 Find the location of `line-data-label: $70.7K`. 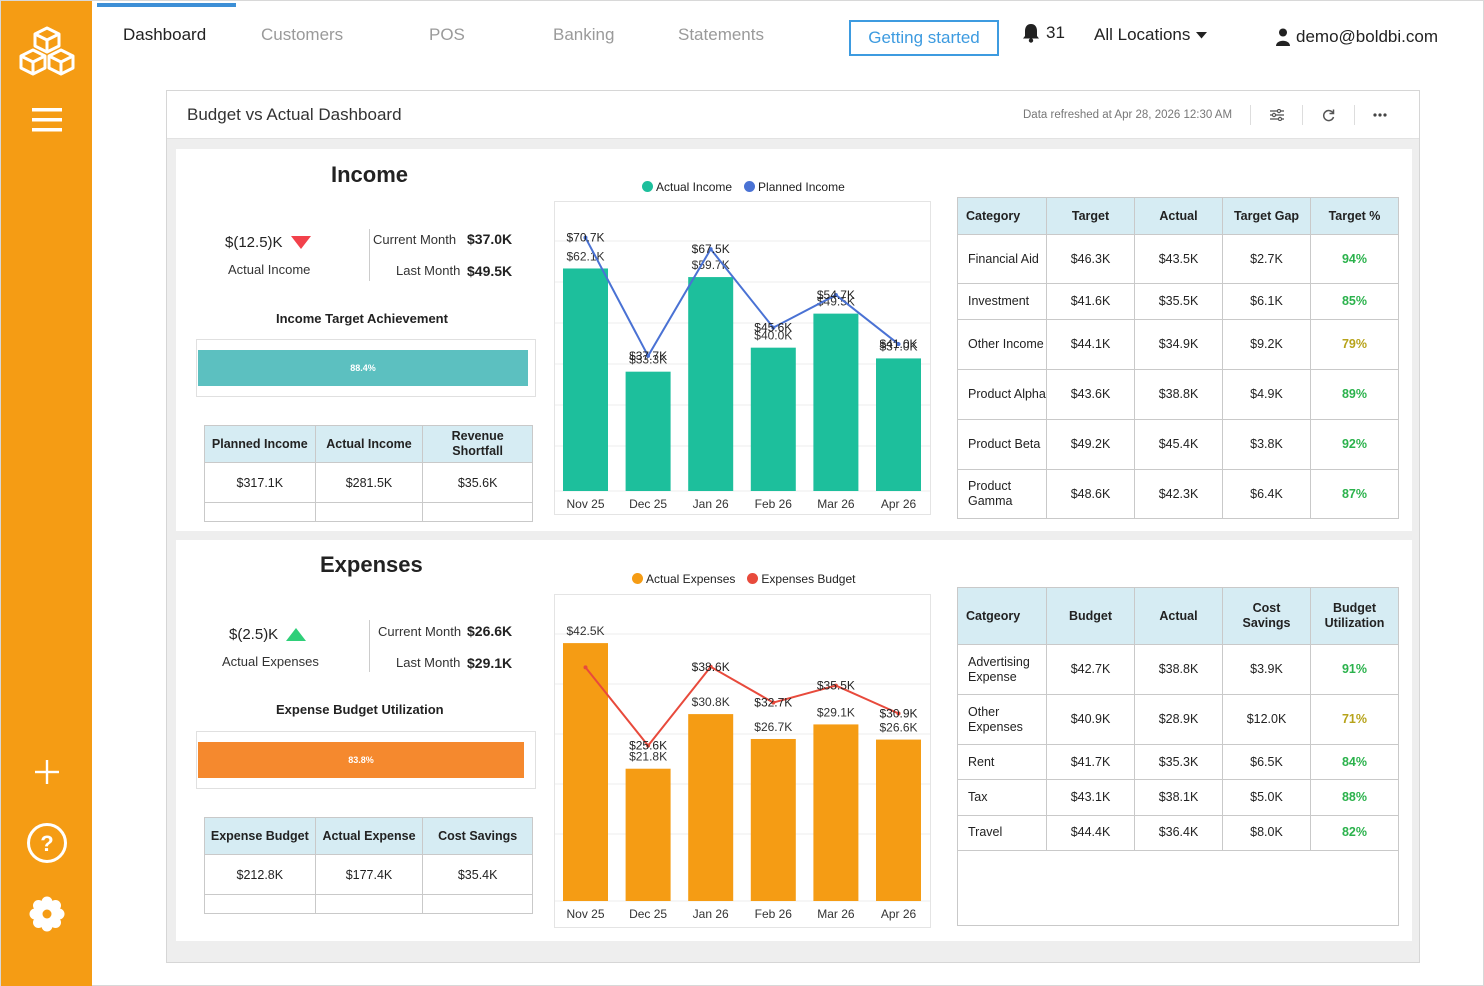

line-data-label: $70.7K is located at coordinates (585, 238).